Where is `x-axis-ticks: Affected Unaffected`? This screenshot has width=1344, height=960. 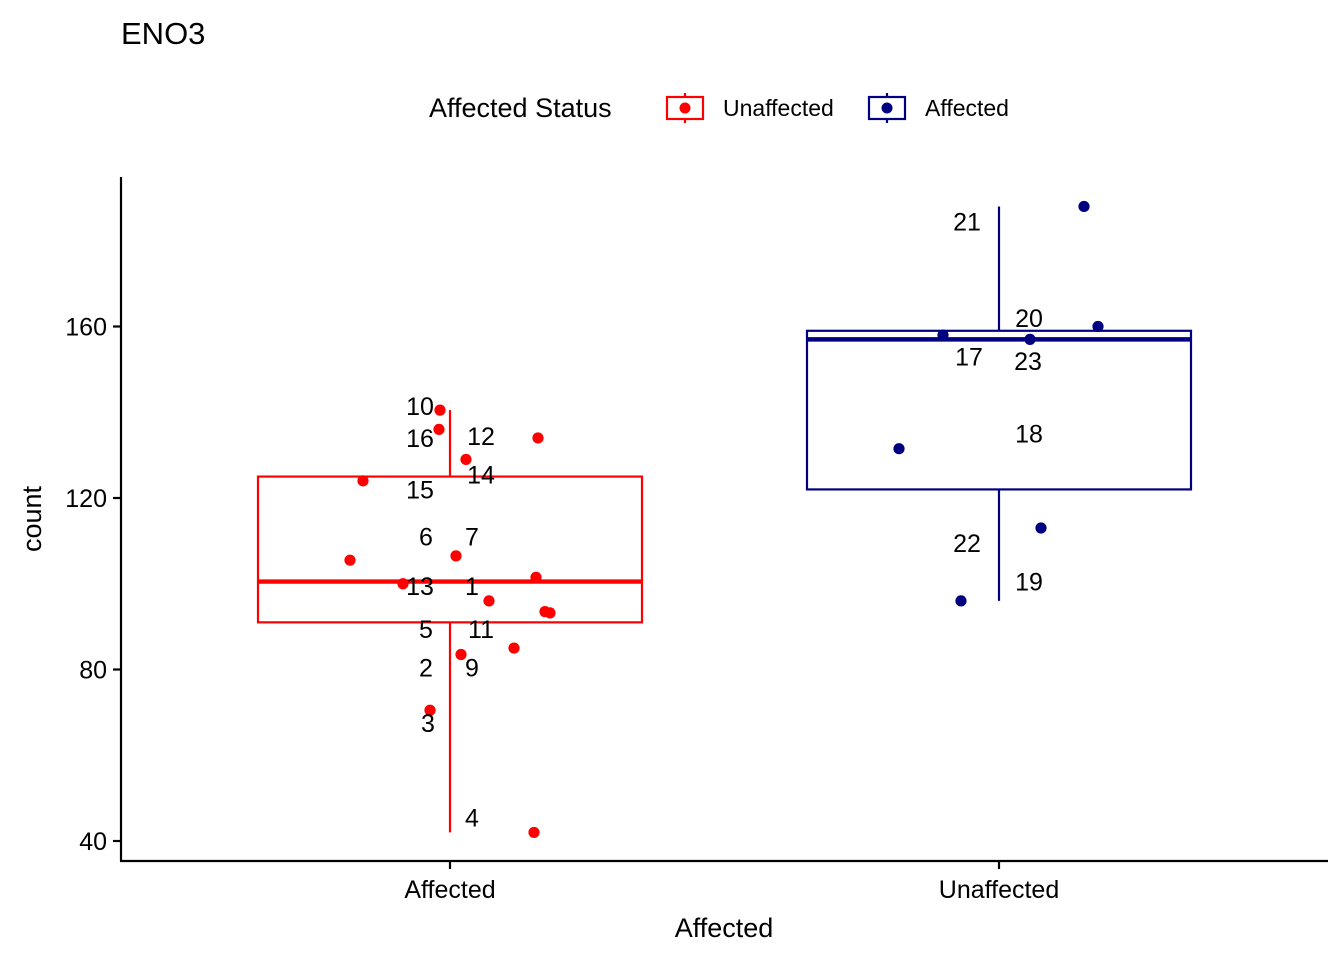 x-axis-ticks: Affected Unaffected is located at coordinates (731, 882).